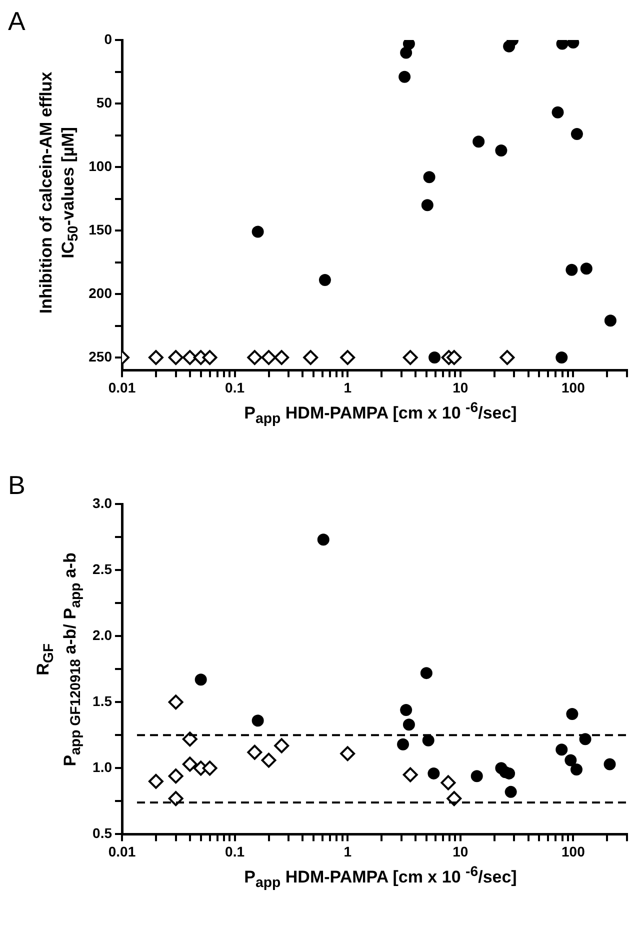 The image size is (641, 929). Describe the element at coordinates (100, 229) in the screenshot. I see `y-tick-label: 150` at that location.